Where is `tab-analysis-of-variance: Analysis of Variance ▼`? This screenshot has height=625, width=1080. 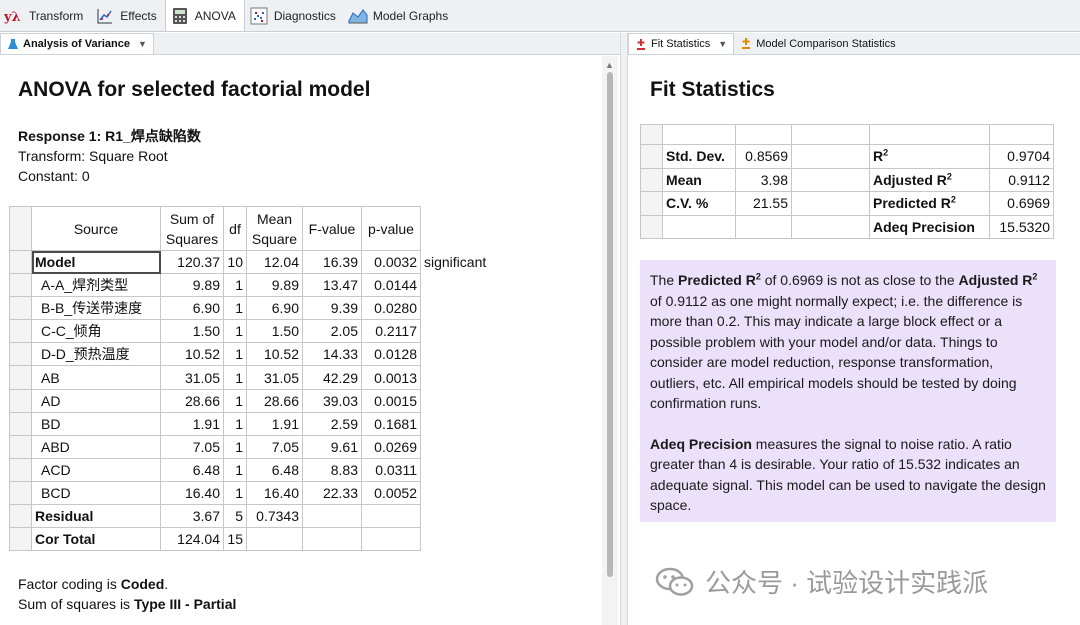
tab-analysis-of-variance: Analysis of Variance ▼ is located at coordinates (77, 43).